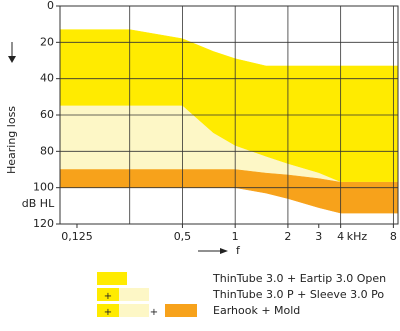  I want to click on x-unit: kHz, so click(357, 236).